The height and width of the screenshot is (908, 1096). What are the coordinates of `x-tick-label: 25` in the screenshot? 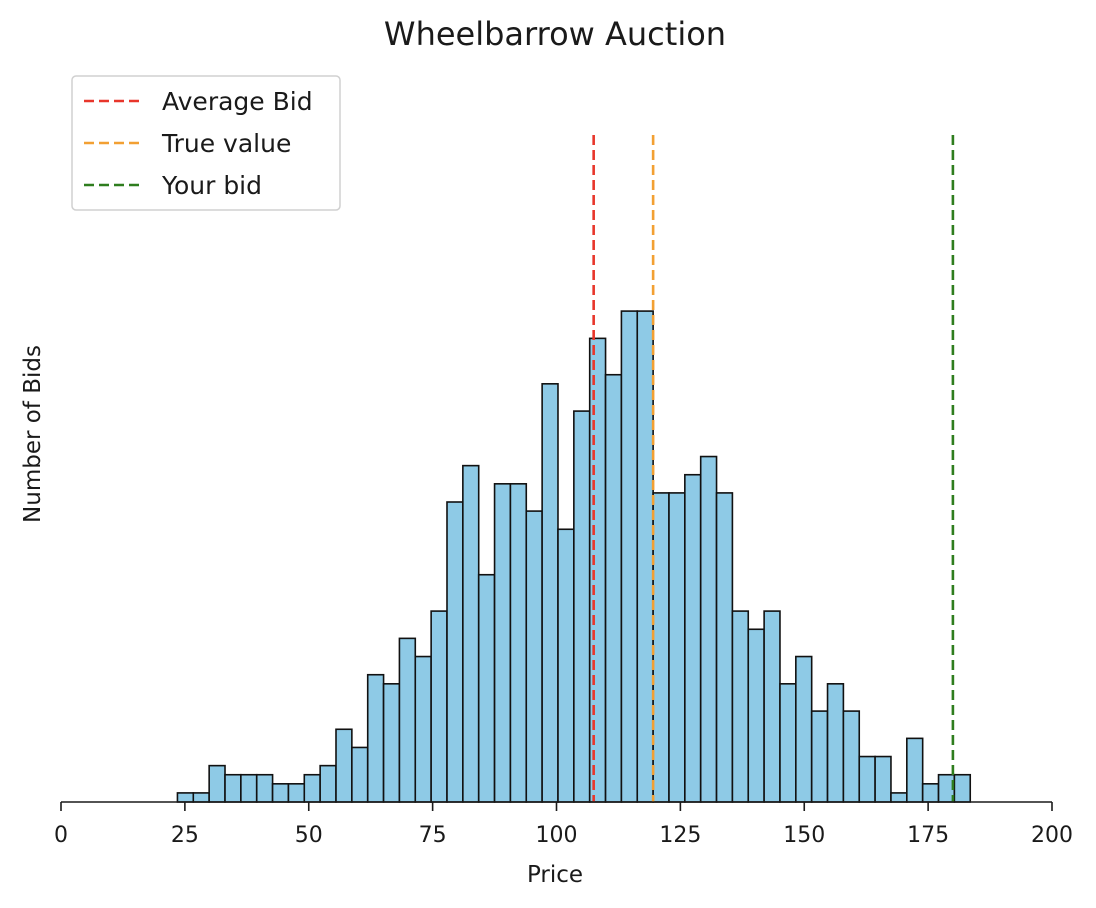 It's located at (185, 835).